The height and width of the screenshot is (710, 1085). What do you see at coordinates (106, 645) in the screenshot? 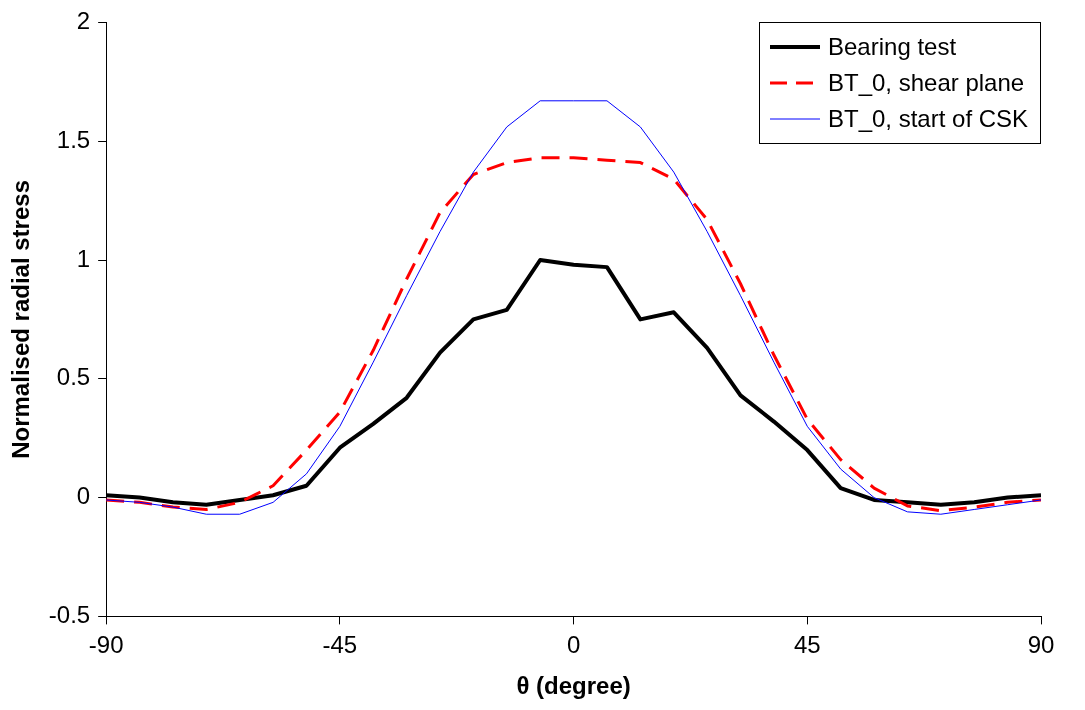
I see `x-tick-label: -90` at bounding box center [106, 645].